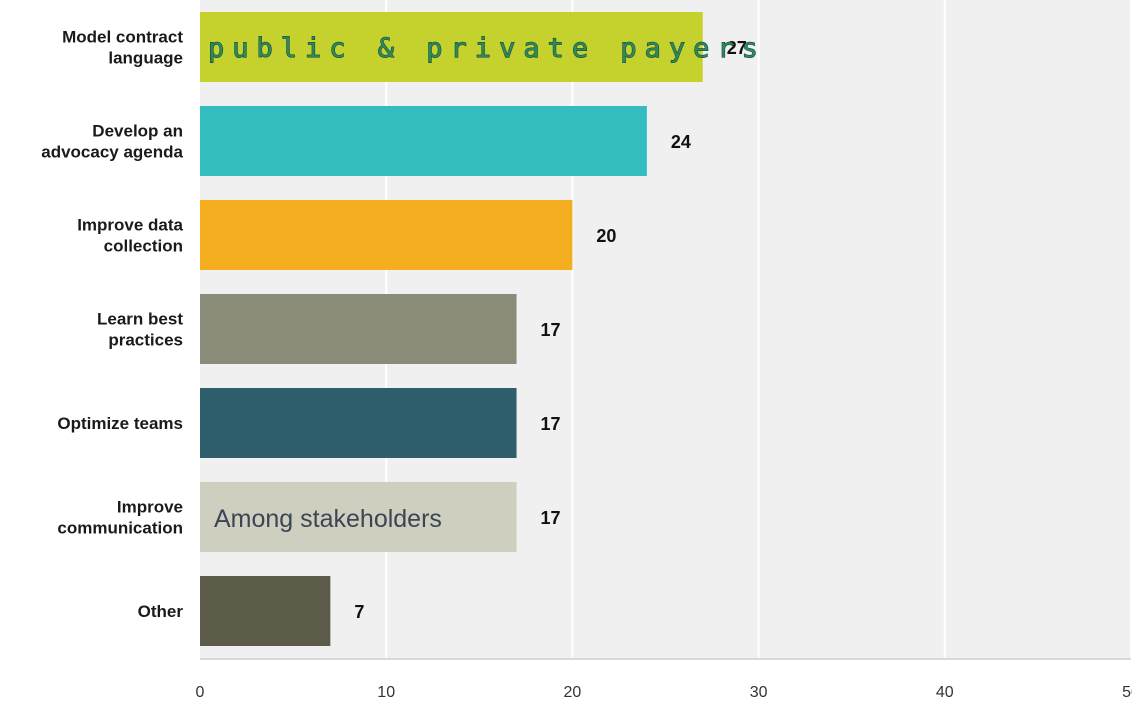 This screenshot has width=1132, height=703. I want to click on annotation-stakeholders: Among stakeholders, so click(328, 519).